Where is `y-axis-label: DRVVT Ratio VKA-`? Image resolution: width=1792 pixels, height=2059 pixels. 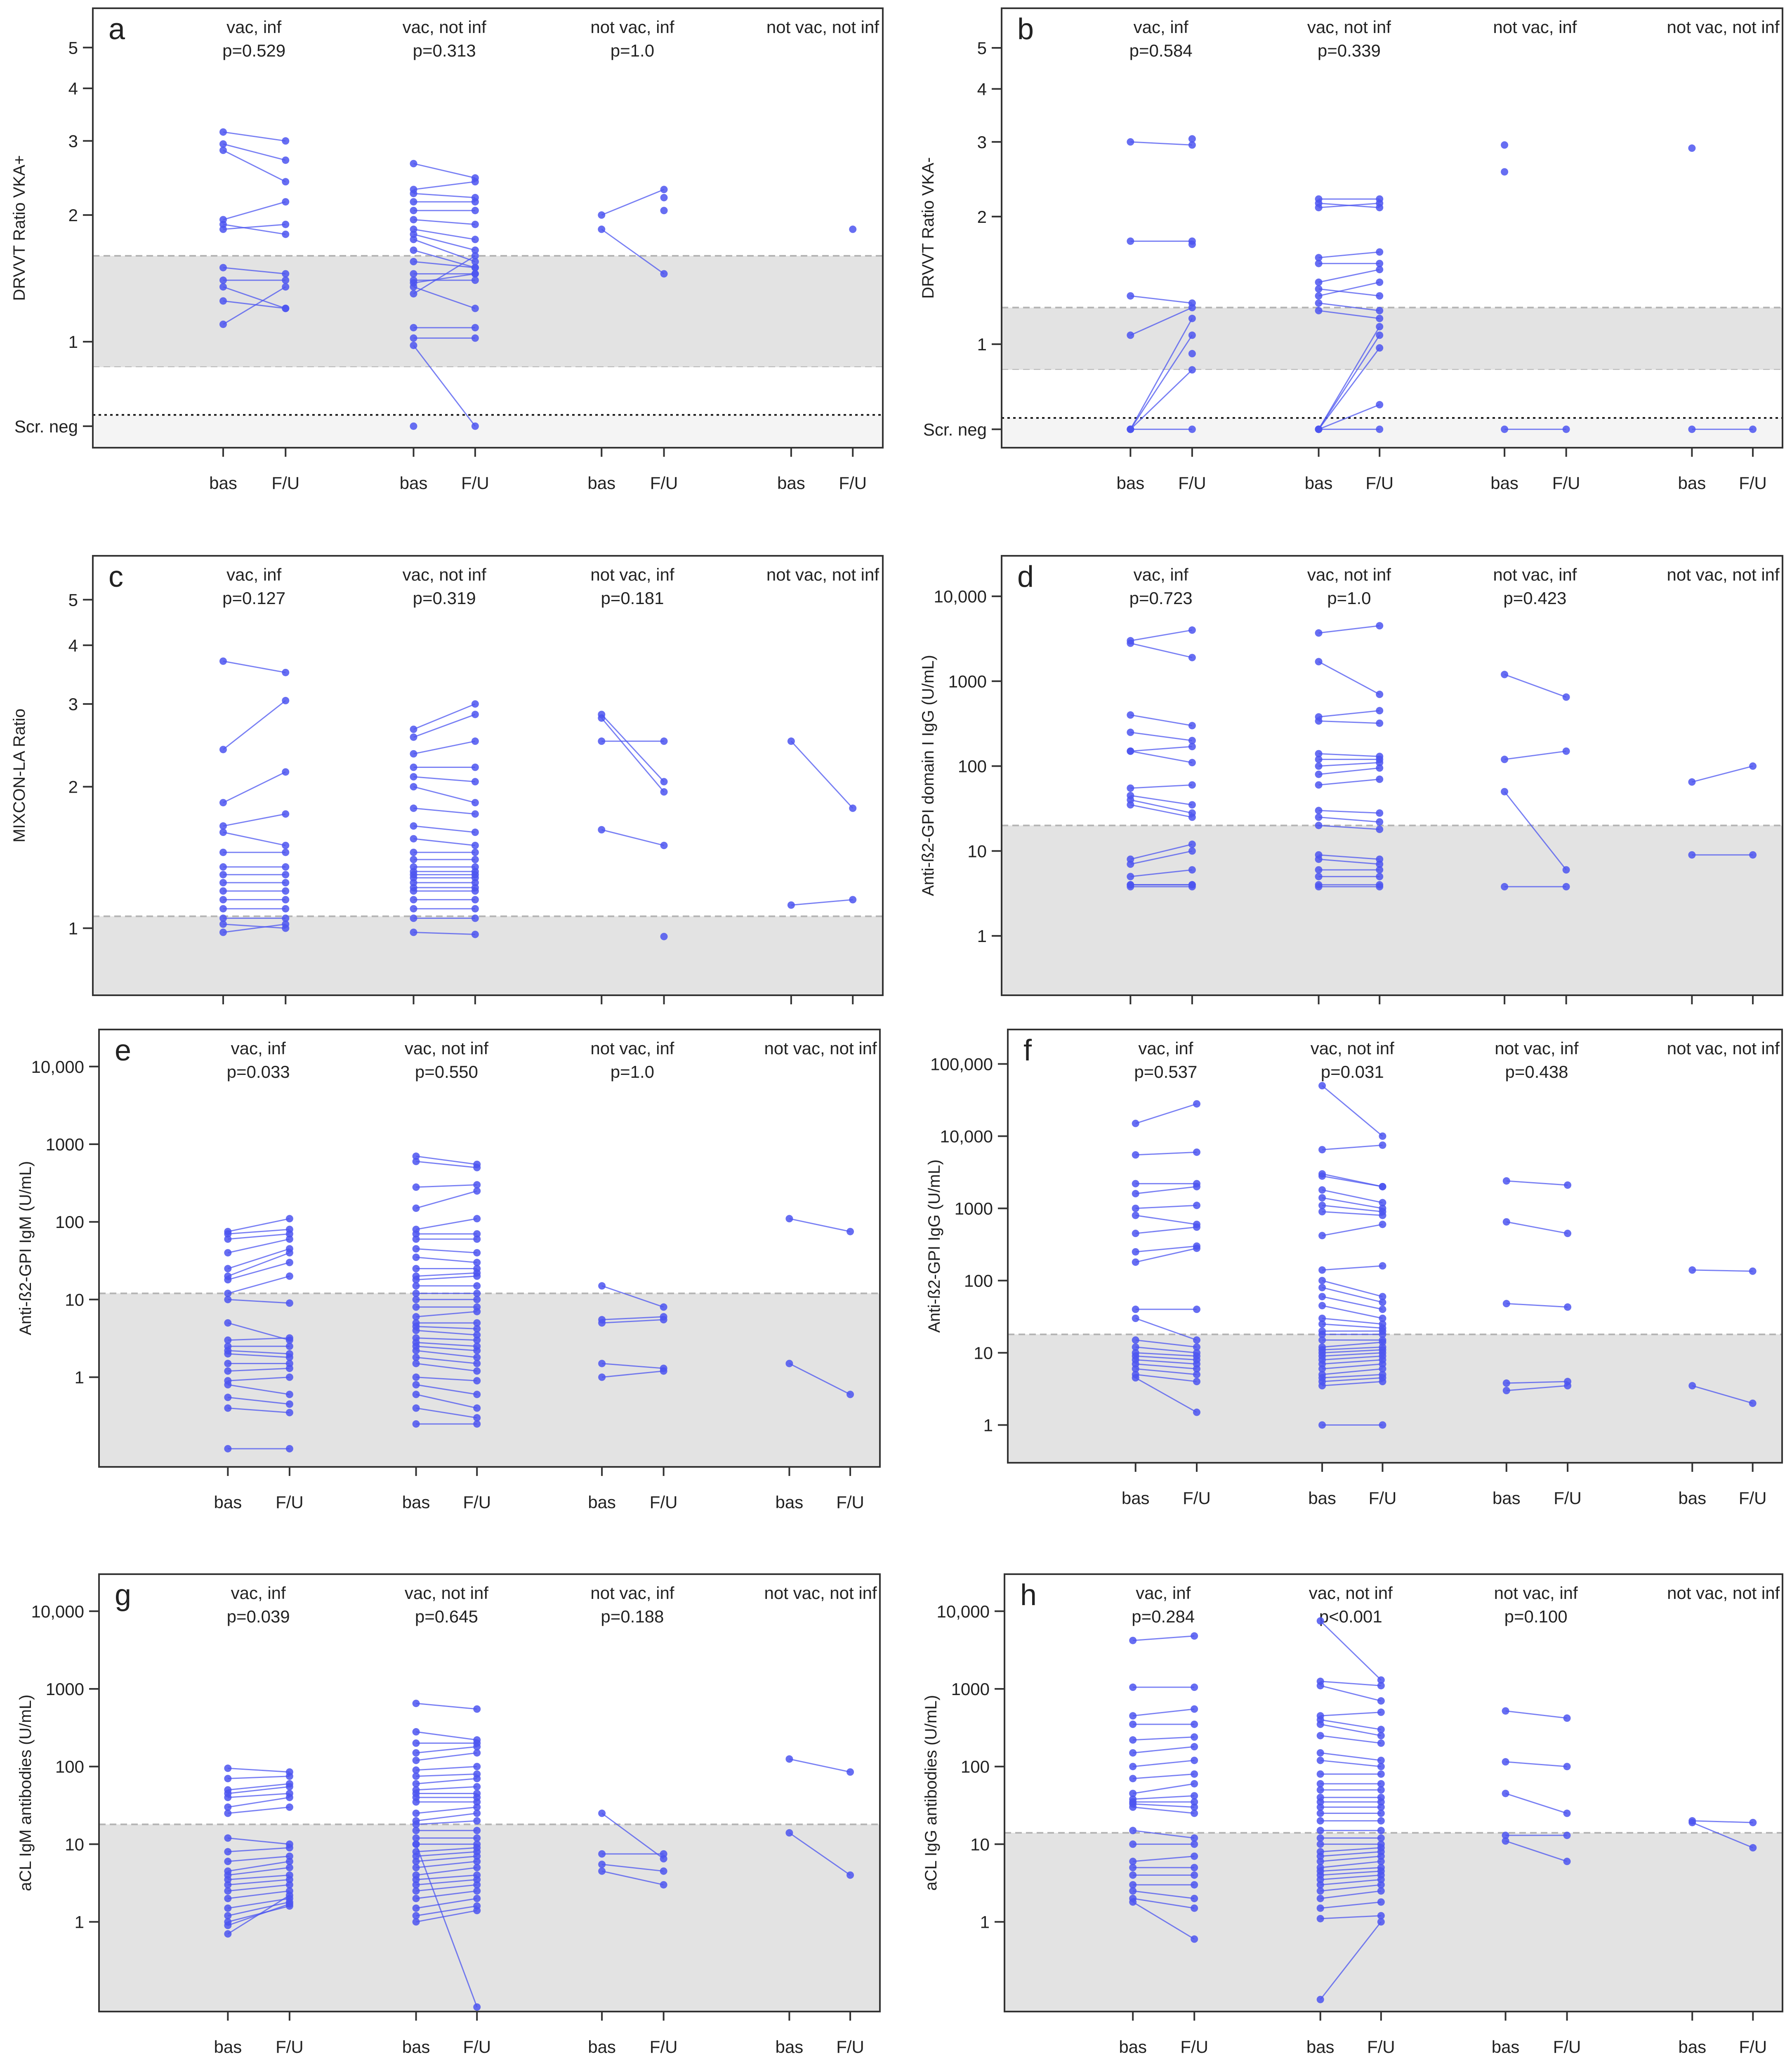 y-axis-label: DRVVT Ratio VKA- is located at coordinates (928, 228).